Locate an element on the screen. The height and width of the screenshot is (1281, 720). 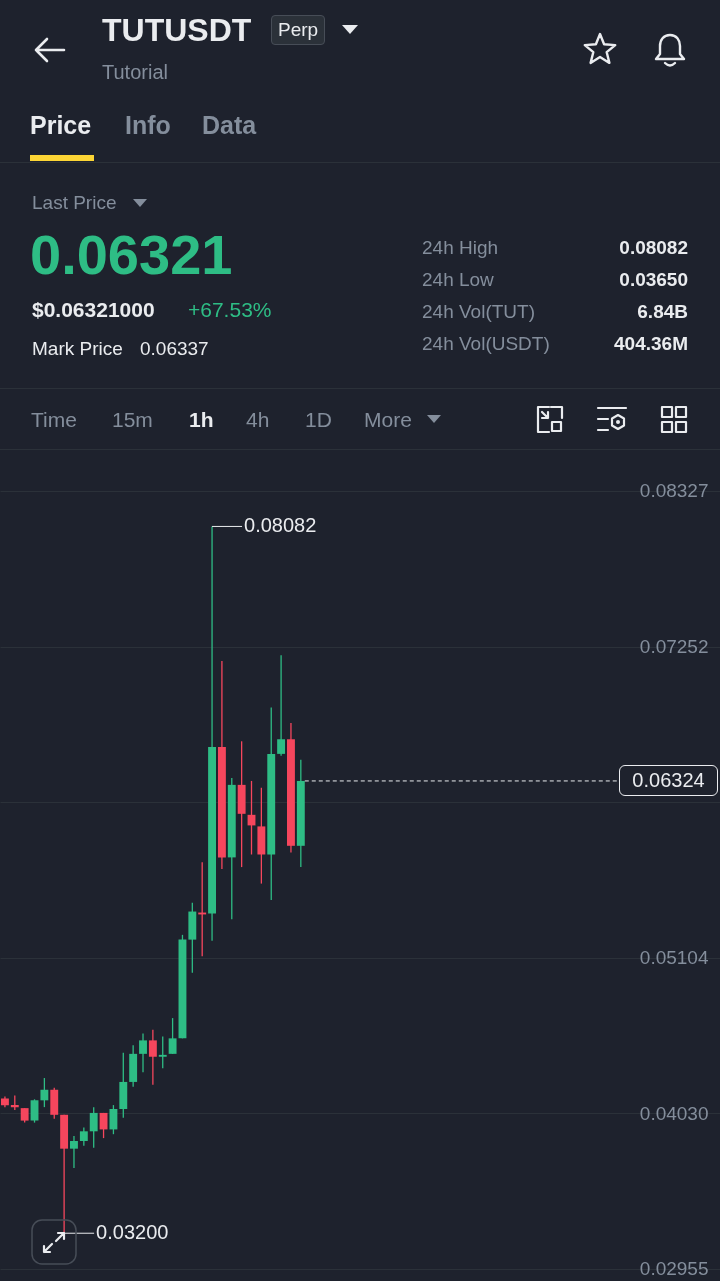
chart-title: TUTUSDT is located at coordinates (177, 30).